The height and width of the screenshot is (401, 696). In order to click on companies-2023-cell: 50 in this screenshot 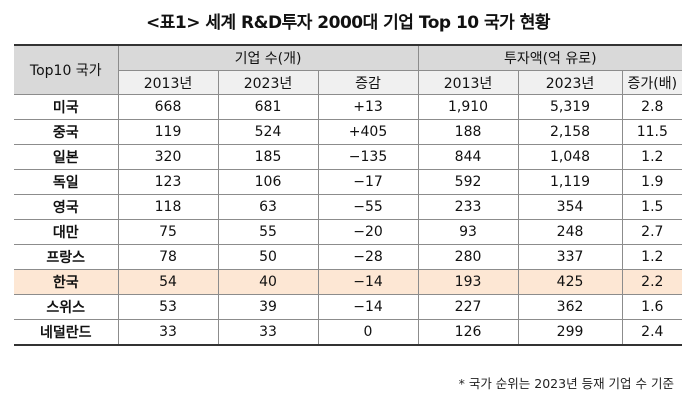, I will do `click(268, 257)`.